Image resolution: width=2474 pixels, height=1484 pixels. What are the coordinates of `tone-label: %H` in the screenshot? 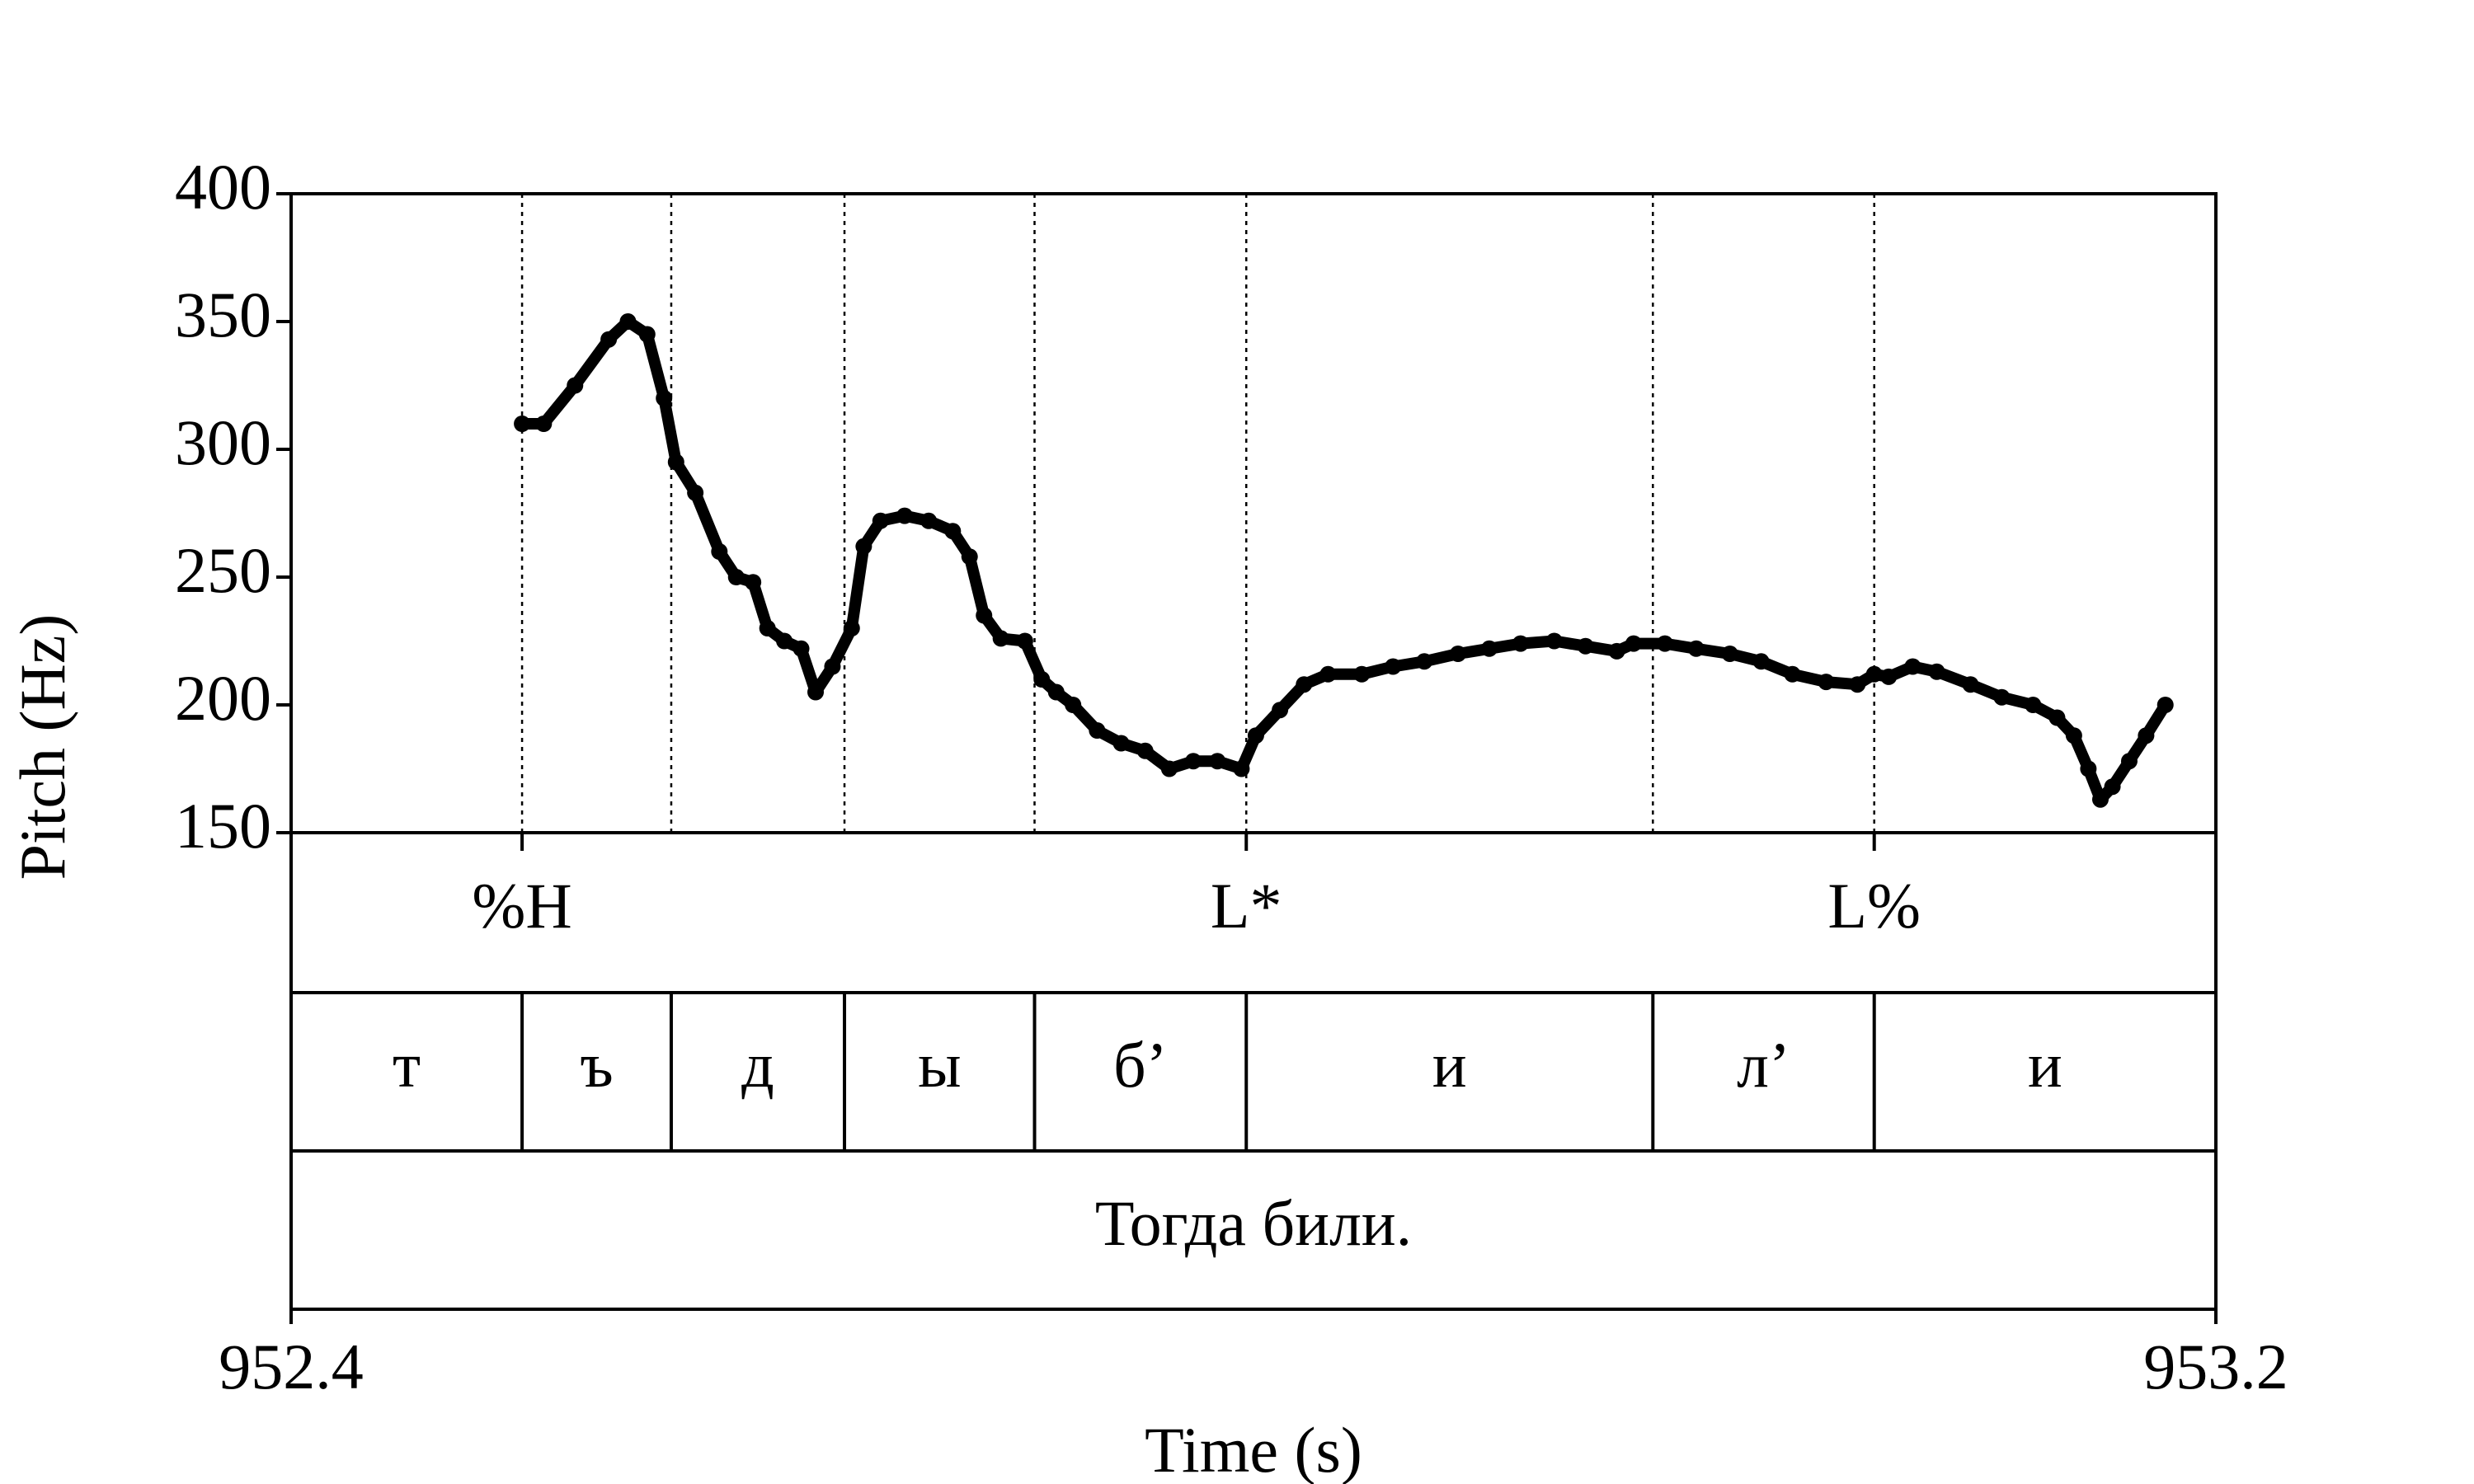 It's located at (521, 906).